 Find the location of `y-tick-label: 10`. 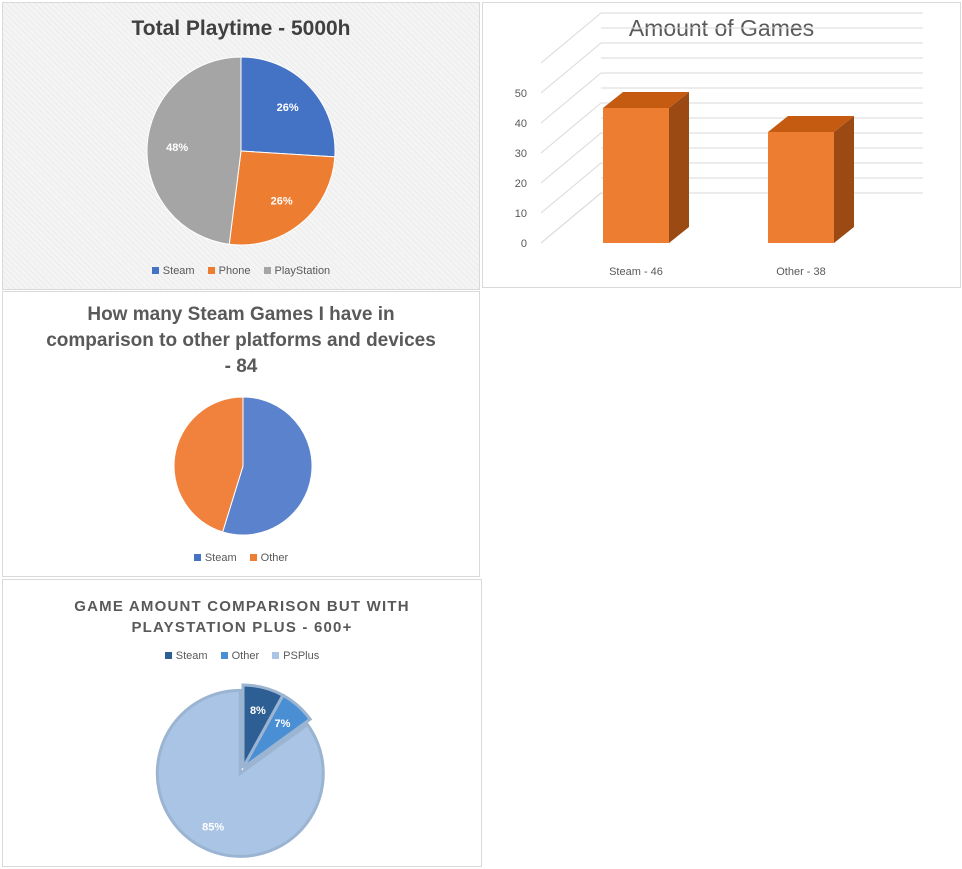

y-tick-label: 10 is located at coordinates (521, 214).